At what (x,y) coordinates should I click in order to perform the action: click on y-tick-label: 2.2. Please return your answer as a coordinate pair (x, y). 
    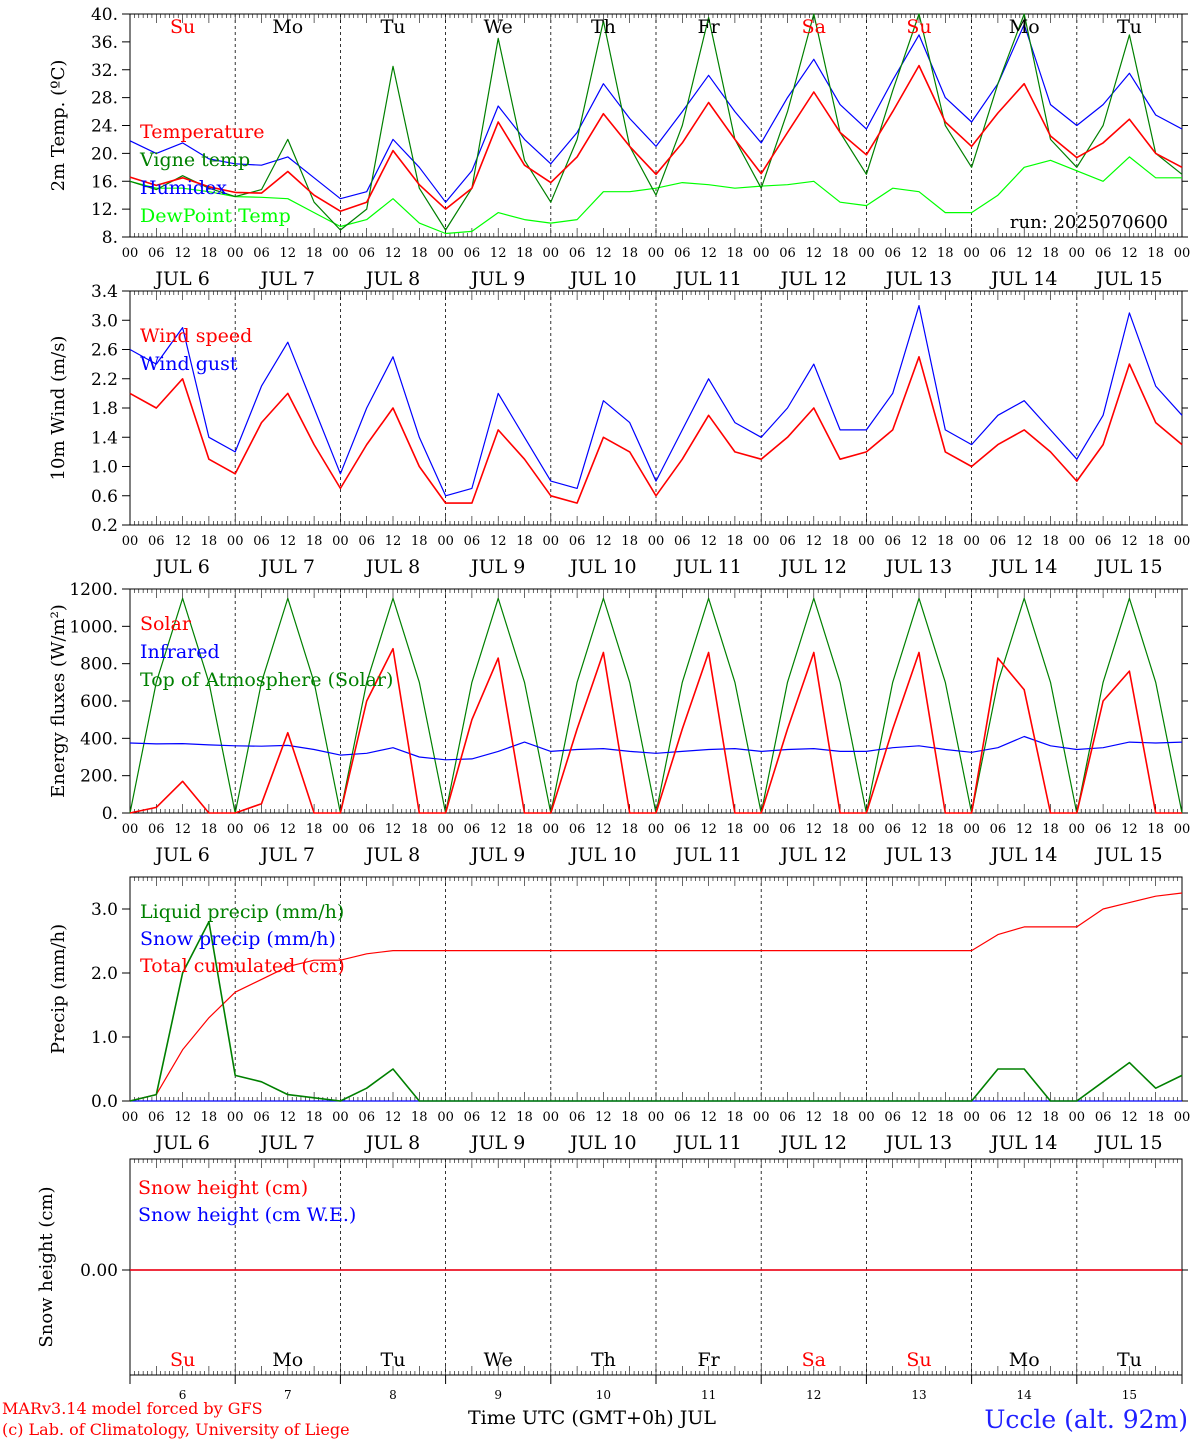
    Looking at the image, I should click on (104, 380).